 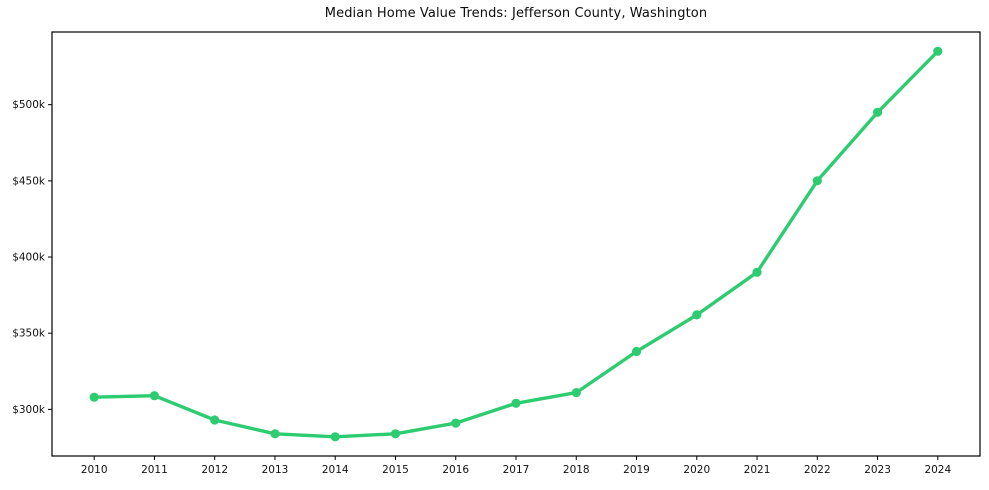 I want to click on x-tick-label: 2017, so click(x=516, y=470).